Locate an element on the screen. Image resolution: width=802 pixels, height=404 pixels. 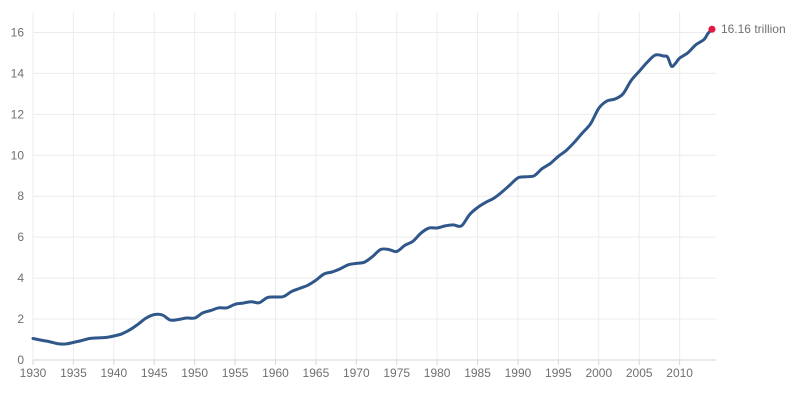
x-tick-label: 2005 is located at coordinates (639, 373).